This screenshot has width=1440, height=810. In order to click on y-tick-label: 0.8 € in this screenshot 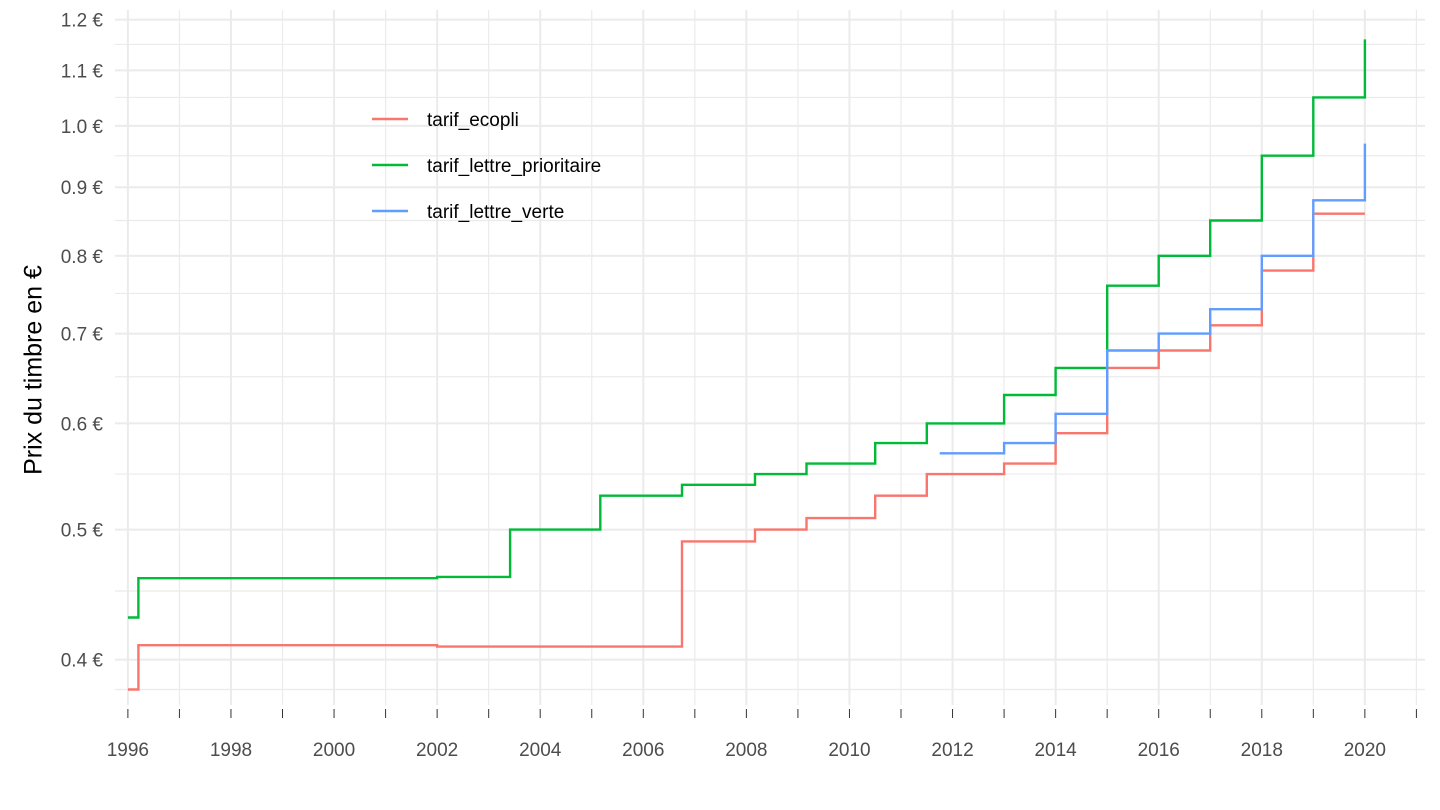, I will do `click(82, 257)`.